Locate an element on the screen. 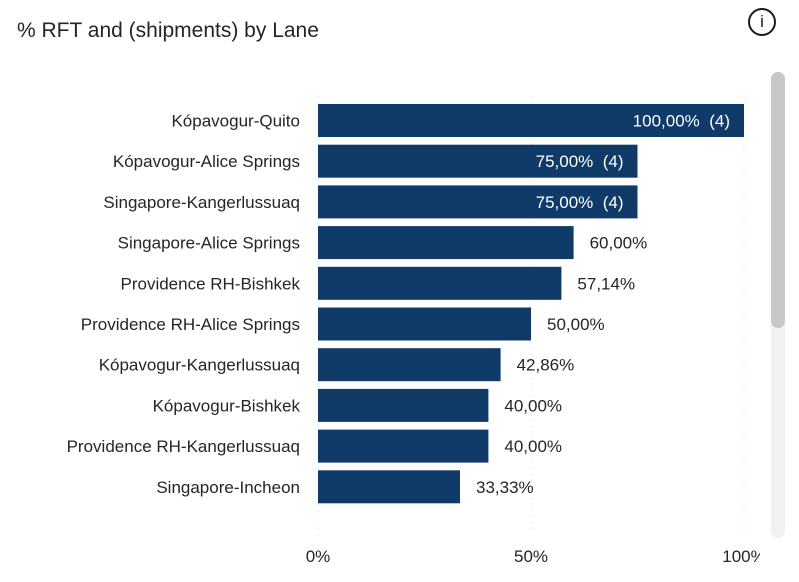 The height and width of the screenshot is (582, 799). data-label: 57,14% is located at coordinates (606, 283).